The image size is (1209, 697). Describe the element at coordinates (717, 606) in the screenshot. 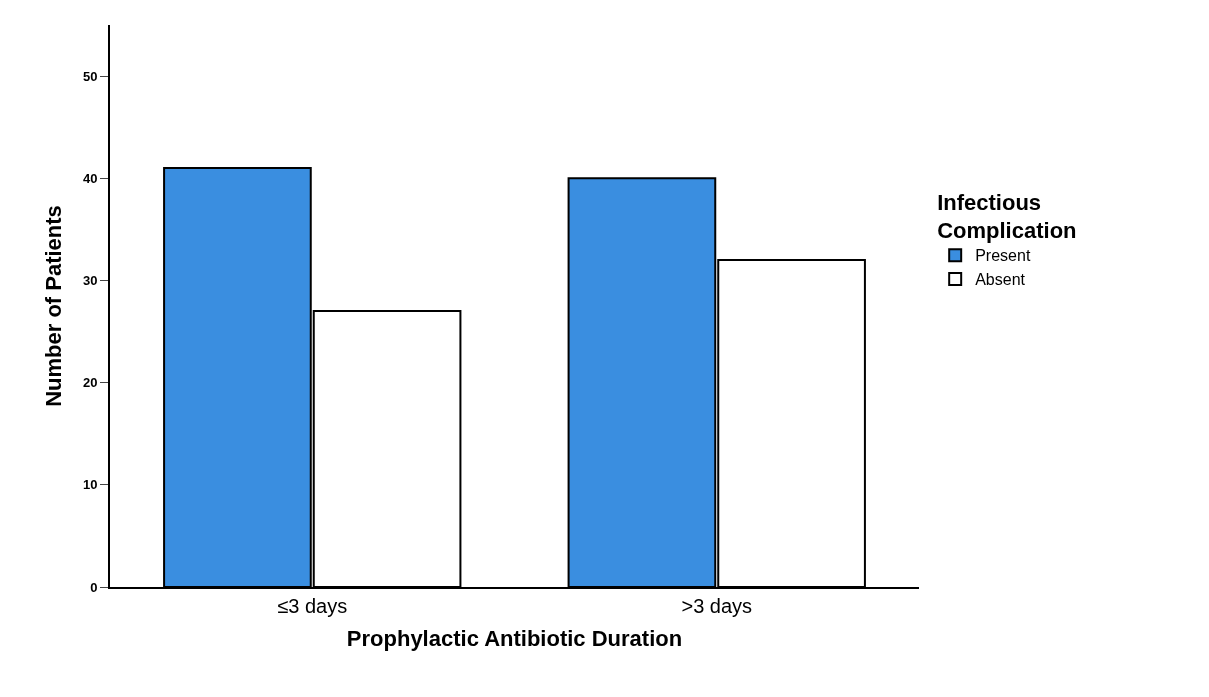

I see `x-tick-label: >3 days` at that location.